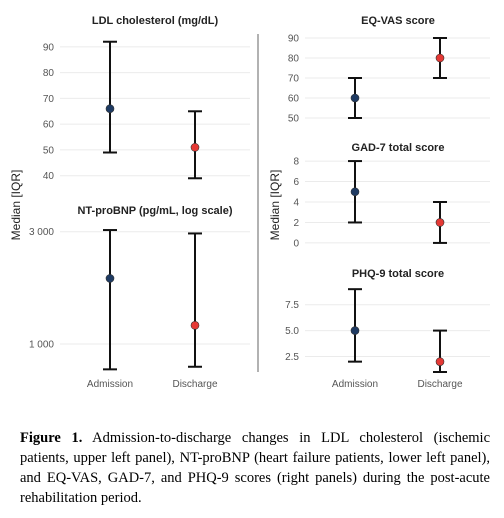  What do you see at coordinates (355, 384) in the screenshot?
I see `x-tick-admission-right: Admission` at bounding box center [355, 384].